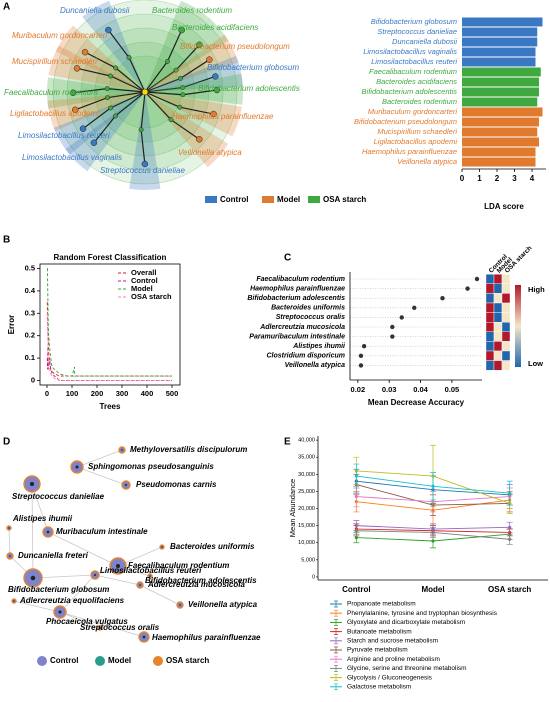 The height and width of the screenshot is (702, 550). What do you see at coordinates (392, 641) in the screenshot?
I see `legend-label: Starch and sucrose metabolism` at bounding box center [392, 641].